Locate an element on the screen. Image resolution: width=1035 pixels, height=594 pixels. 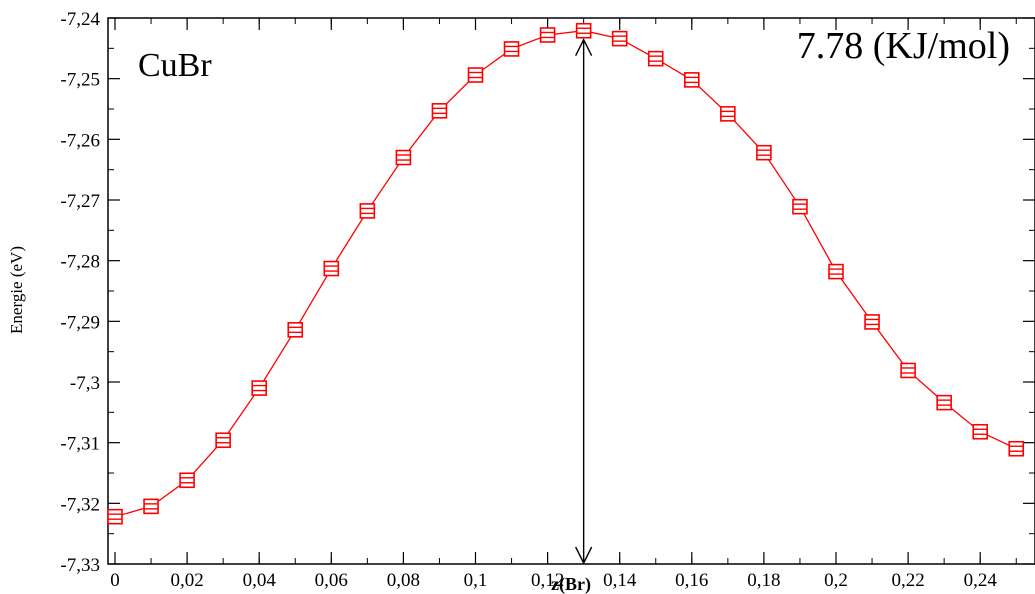
x-tick-label: 0 is located at coordinates (115, 580).